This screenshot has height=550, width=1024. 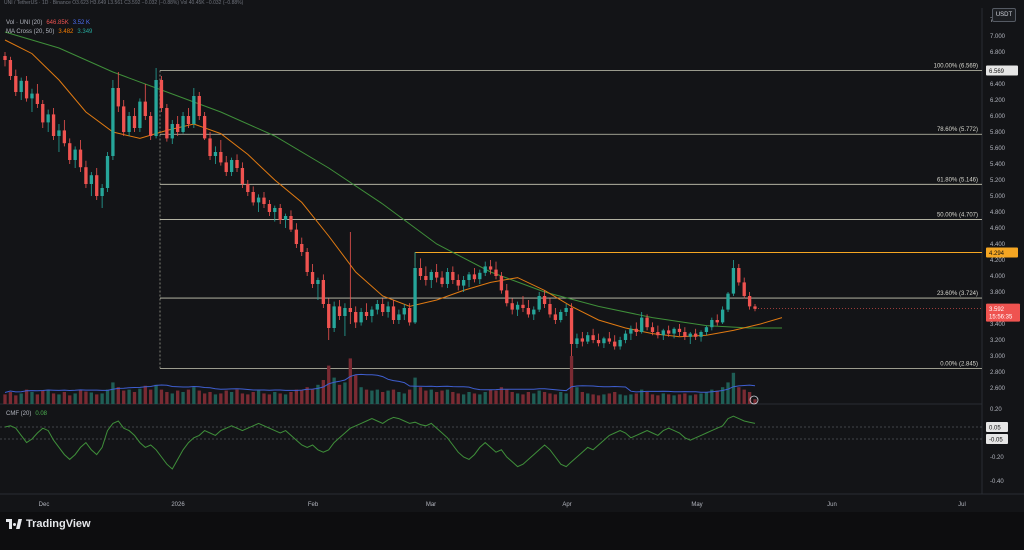 What do you see at coordinates (998, 149) in the screenshot?
I see `price-tick-label: 5.600` at bounding box center [998, 149].